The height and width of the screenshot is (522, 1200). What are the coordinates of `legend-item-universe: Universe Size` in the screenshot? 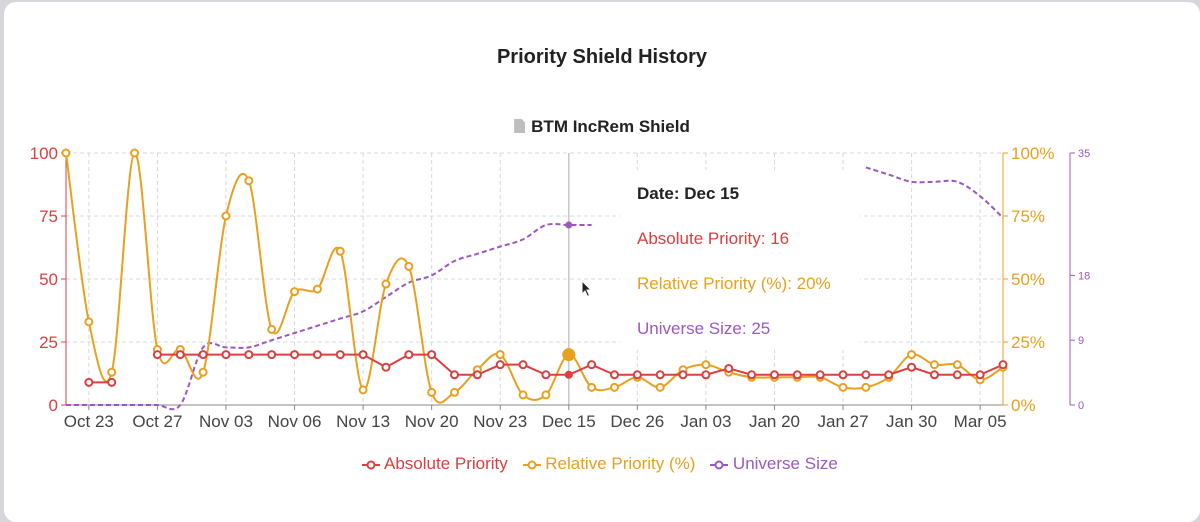 It's located at (774, 464).